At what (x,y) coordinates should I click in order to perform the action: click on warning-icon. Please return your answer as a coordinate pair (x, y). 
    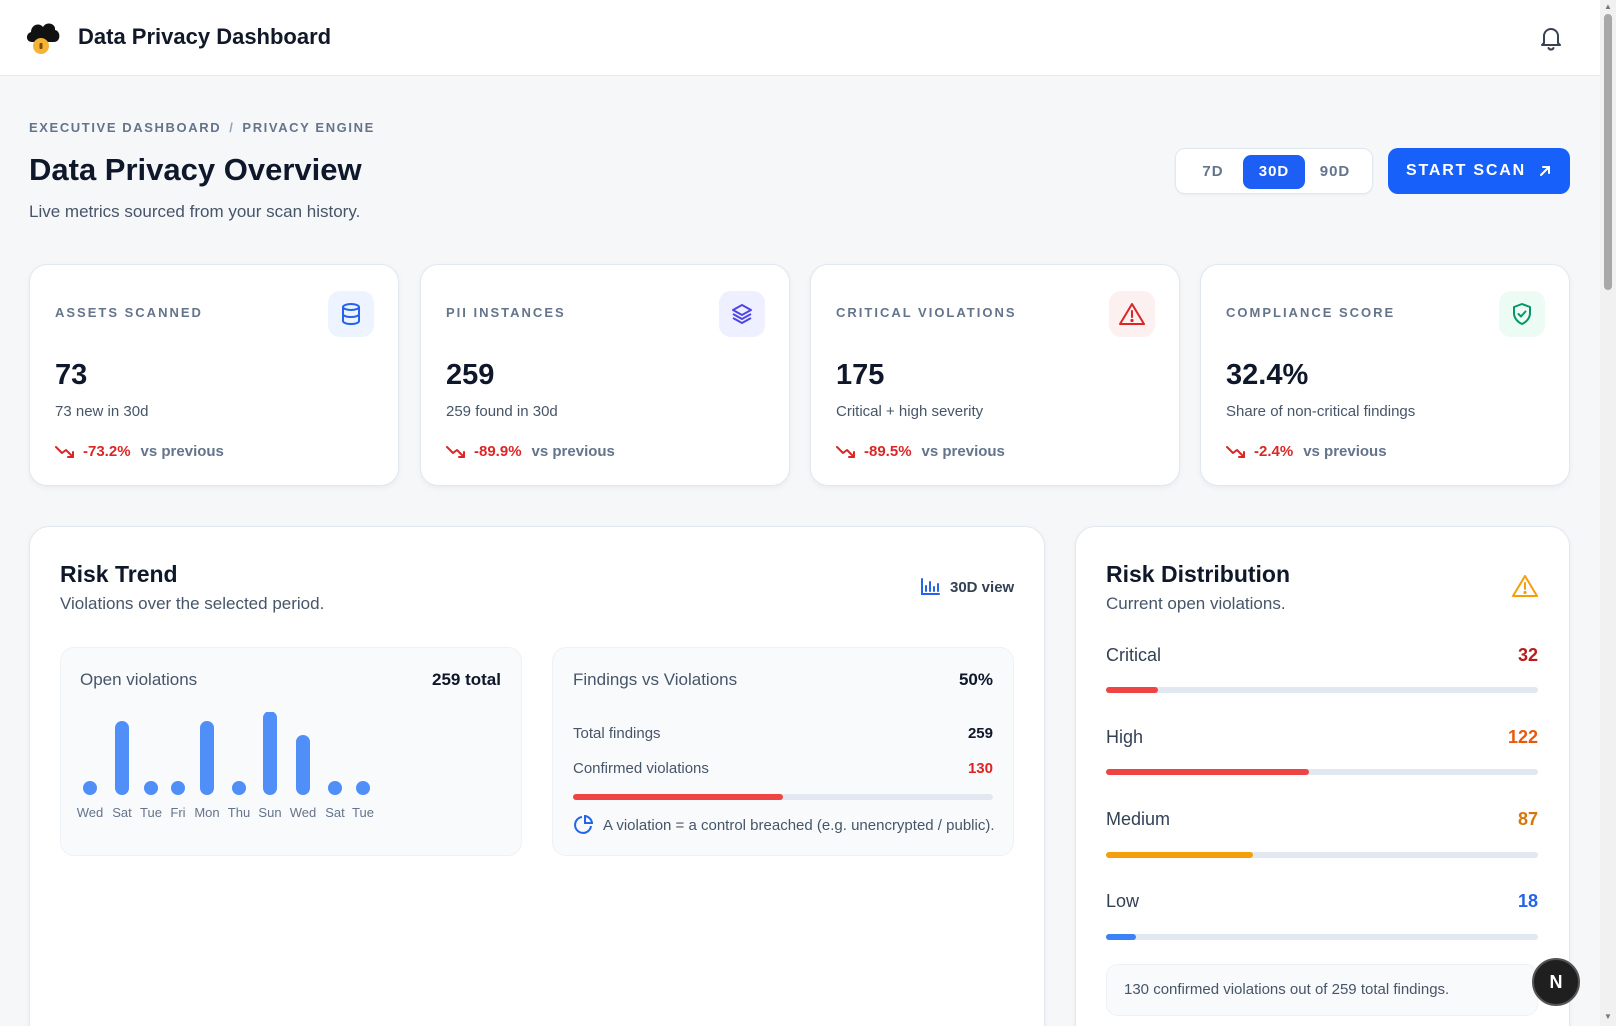
    Looking at the image, I should click on (1525, 586).